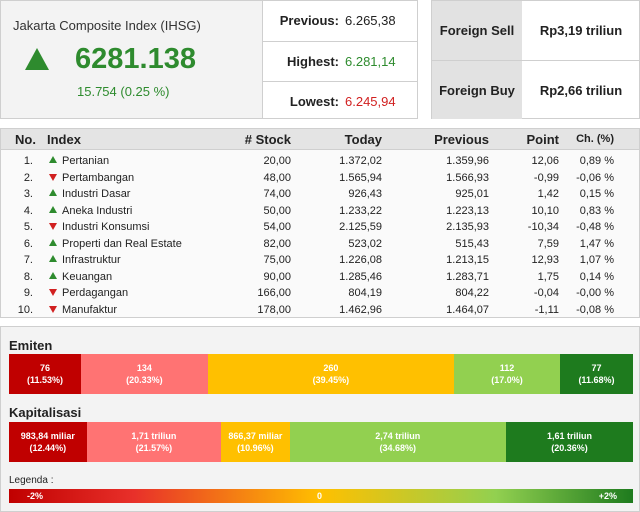 The height and width of the screenshot is (512, 640). What do you see at coordinates (106, 227) in the screenshot?
I see `row-index-name: Industri Konsumsi` at bounding box center [106, 227].